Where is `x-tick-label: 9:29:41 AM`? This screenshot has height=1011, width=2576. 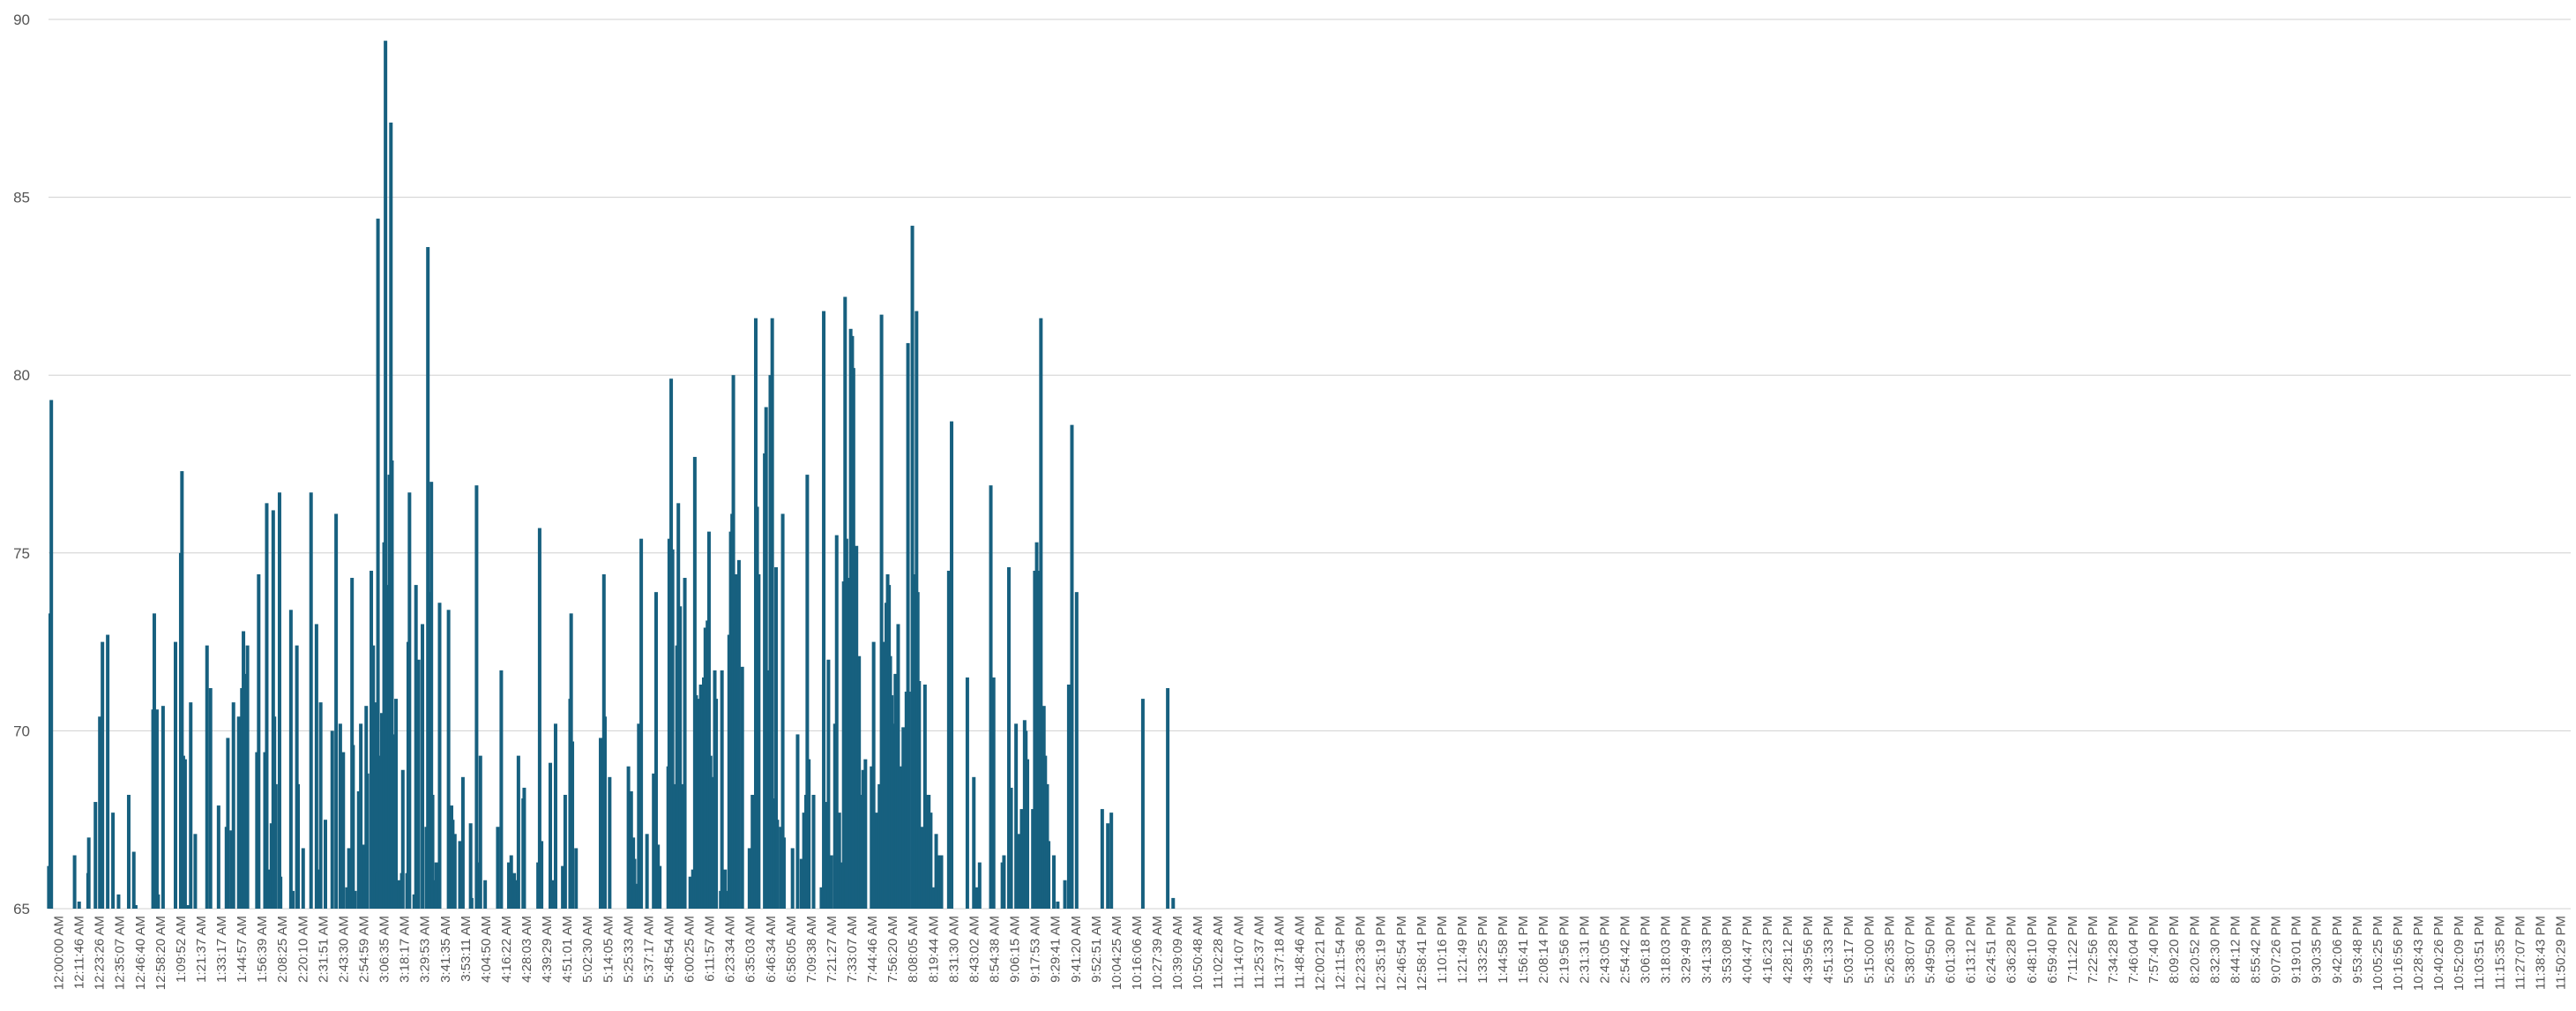
x-tick-label: 9:29:41 AM is located at coordinates (1056, 950).